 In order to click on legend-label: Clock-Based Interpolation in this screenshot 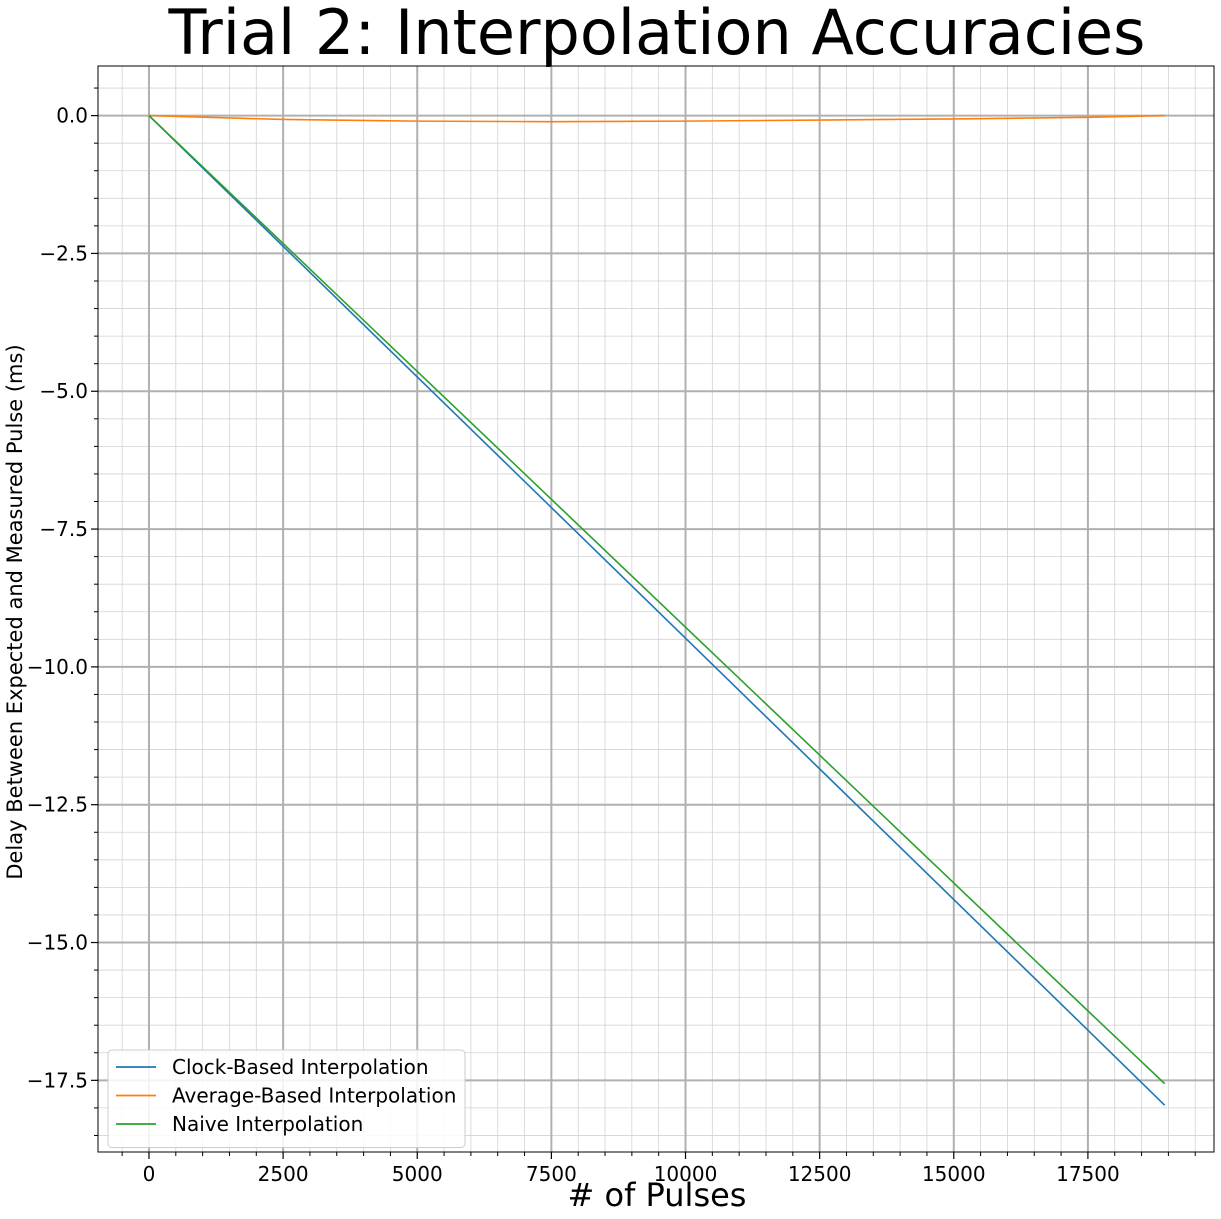, I will do `click(300, 1067)`.